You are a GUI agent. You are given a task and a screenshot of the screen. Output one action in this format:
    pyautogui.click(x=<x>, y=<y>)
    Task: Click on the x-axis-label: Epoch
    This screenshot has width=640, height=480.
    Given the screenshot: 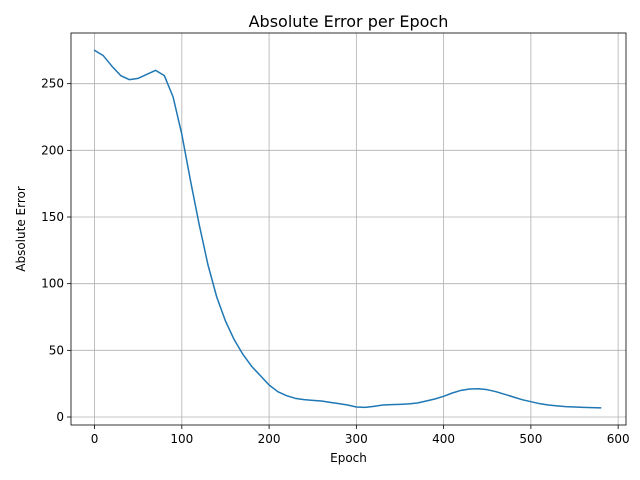 What is the action you would take?
    pyautogui.click(x=348, y=458)
    